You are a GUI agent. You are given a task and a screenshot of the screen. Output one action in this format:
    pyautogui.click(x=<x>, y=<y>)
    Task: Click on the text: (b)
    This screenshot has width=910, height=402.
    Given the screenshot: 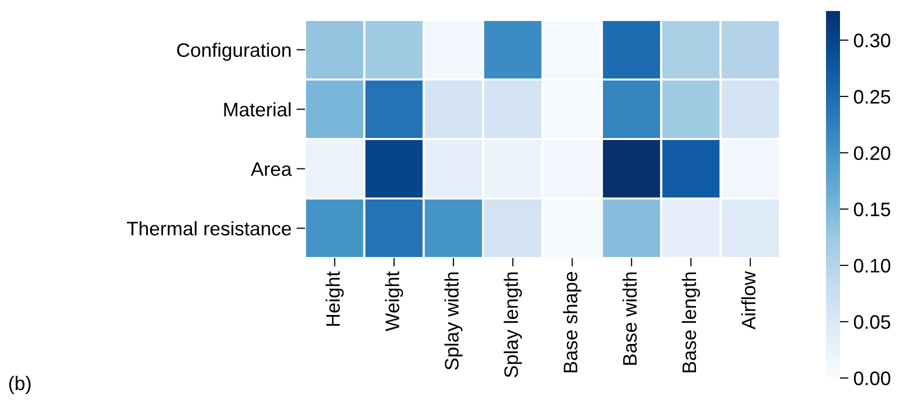 What is the action you would take?
    pyautogui.click(x=20, y=385)
    